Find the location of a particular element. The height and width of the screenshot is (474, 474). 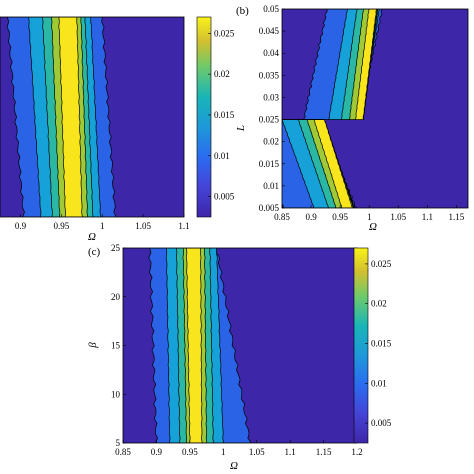

panel-b-ytick-label: 0.035 is located at coordinates (269, 75).